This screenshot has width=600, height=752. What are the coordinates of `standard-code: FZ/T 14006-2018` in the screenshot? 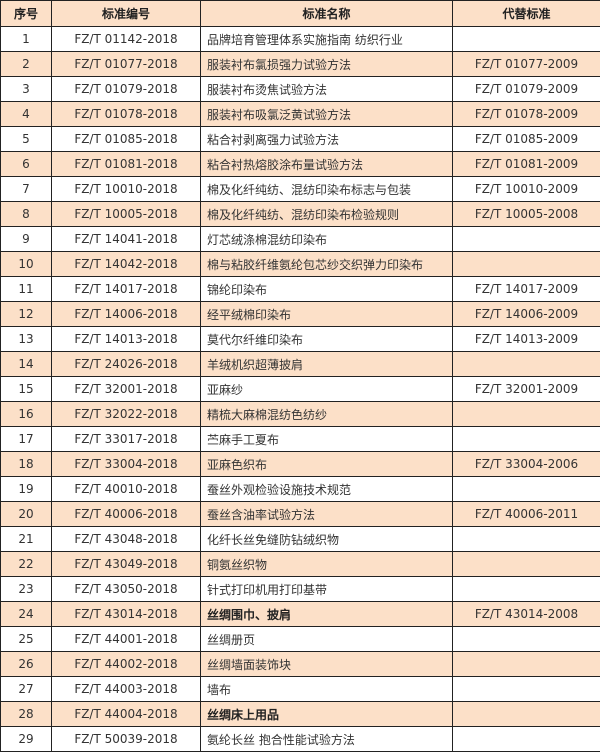 It's located at (126, 314).